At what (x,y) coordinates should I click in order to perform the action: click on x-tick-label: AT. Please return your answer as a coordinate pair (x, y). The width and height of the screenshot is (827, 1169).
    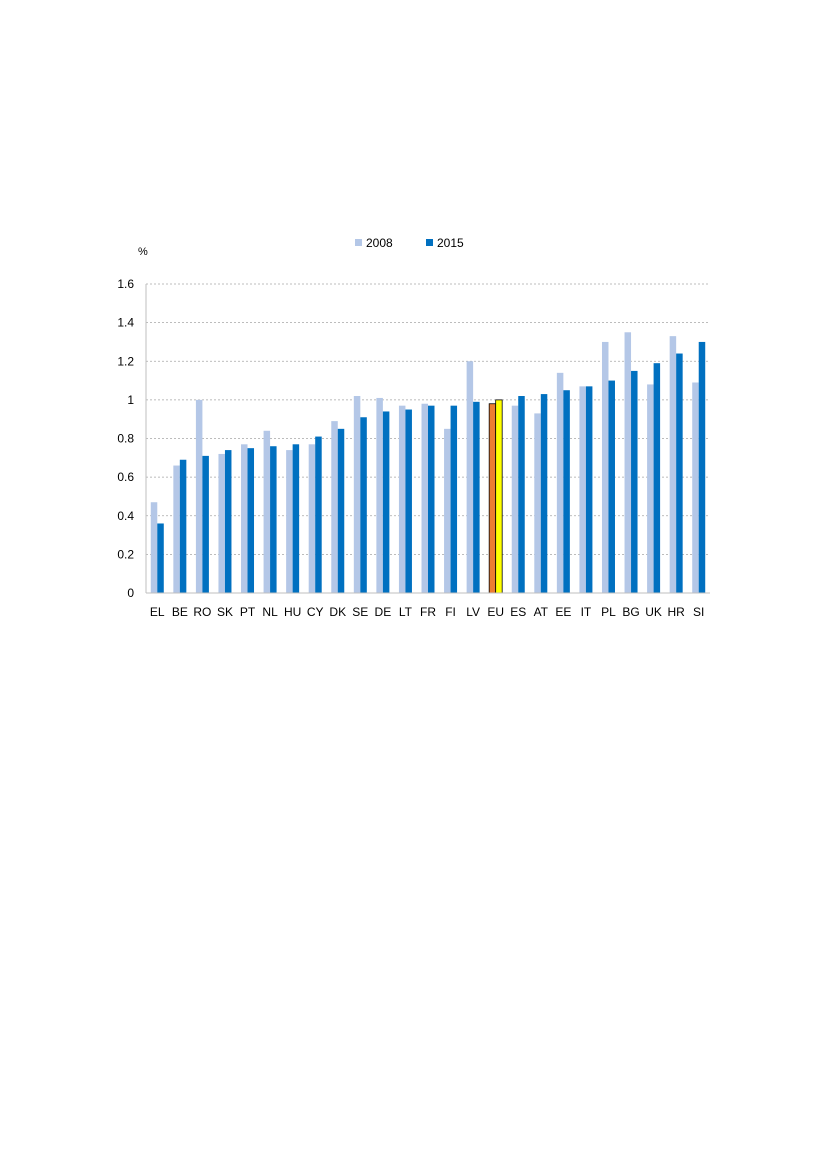
    Looking at the image, I should click on (541, 612).